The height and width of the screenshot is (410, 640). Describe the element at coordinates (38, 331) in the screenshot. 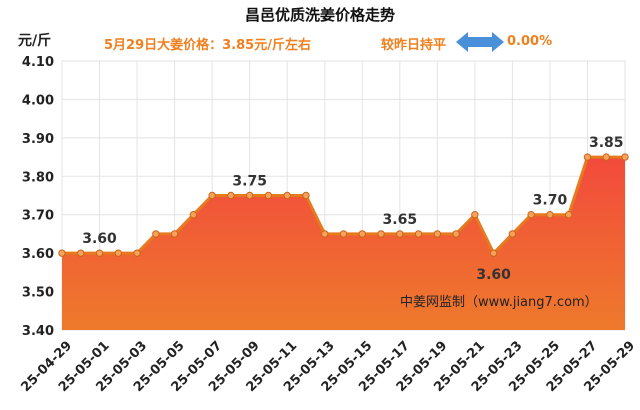

I see `y-tick-label: 3.40` at that location.